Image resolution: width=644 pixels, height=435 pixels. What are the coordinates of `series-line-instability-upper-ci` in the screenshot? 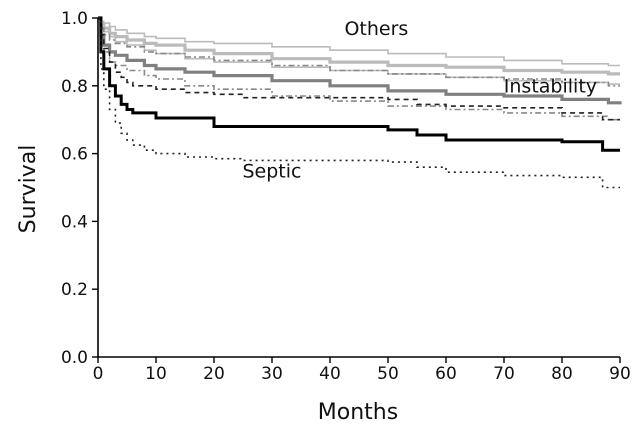 It's located at (359, 52).